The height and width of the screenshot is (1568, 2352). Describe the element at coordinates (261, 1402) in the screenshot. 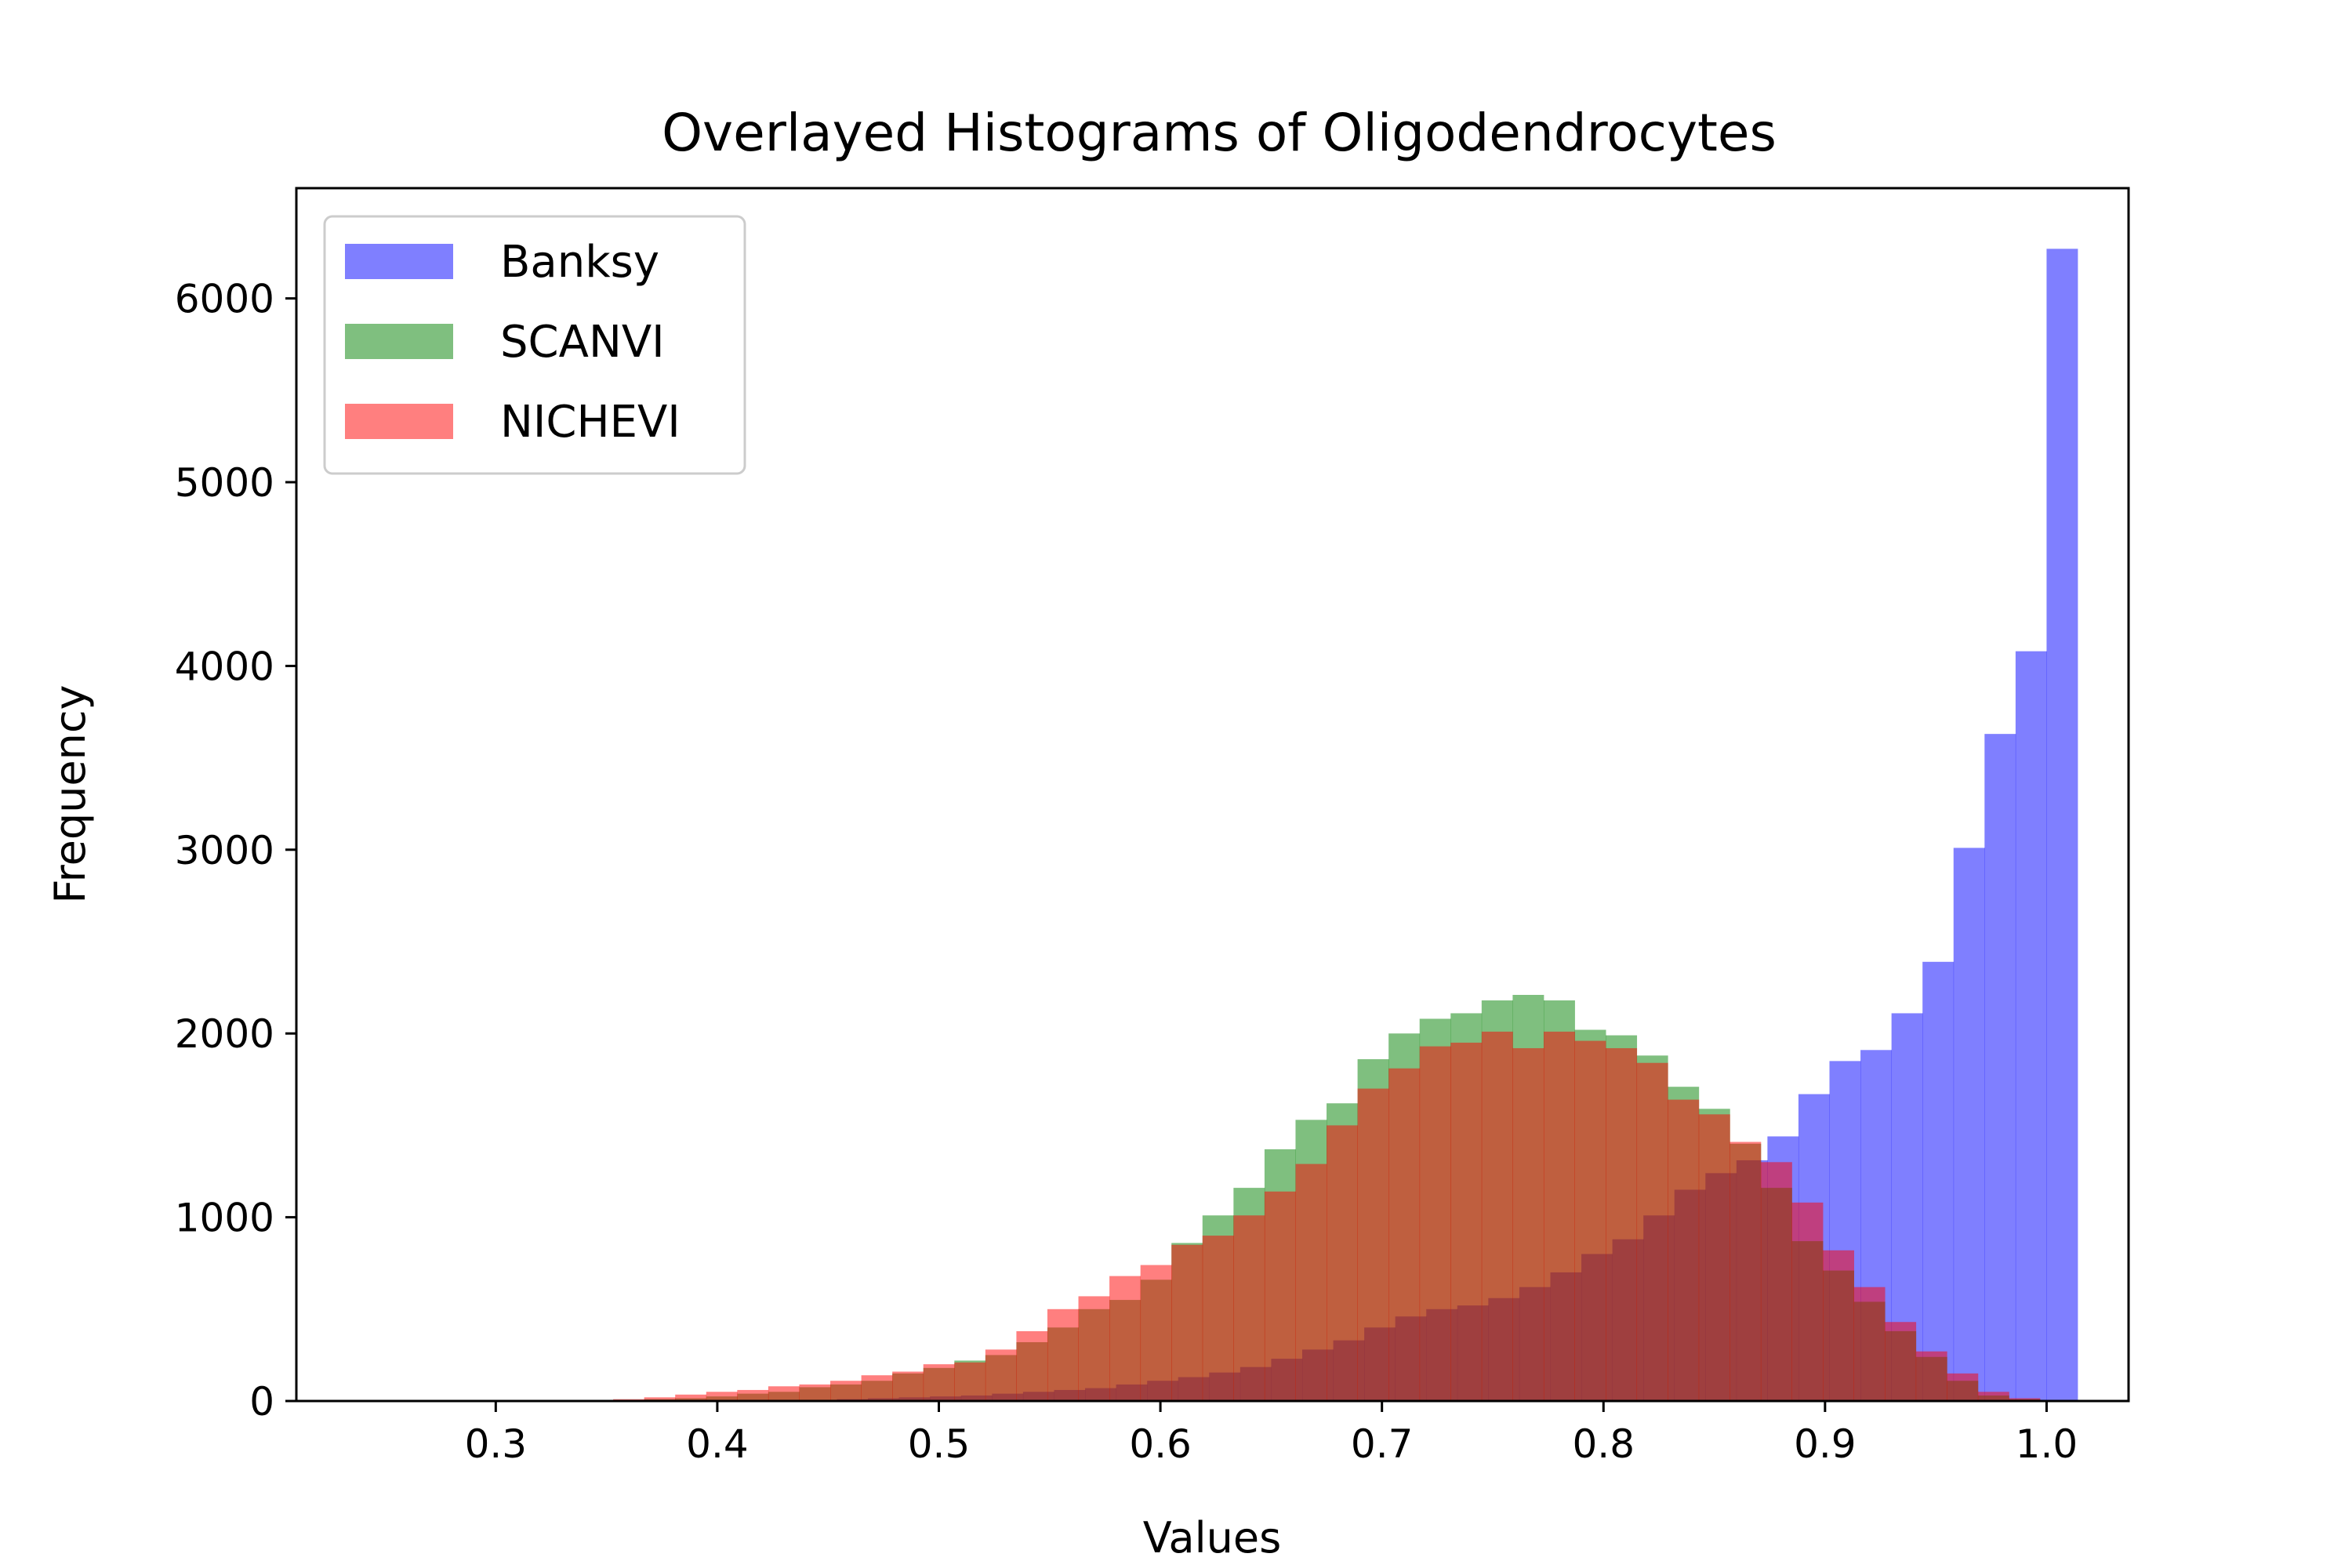

I see `y-tick-label: 0` at that location.